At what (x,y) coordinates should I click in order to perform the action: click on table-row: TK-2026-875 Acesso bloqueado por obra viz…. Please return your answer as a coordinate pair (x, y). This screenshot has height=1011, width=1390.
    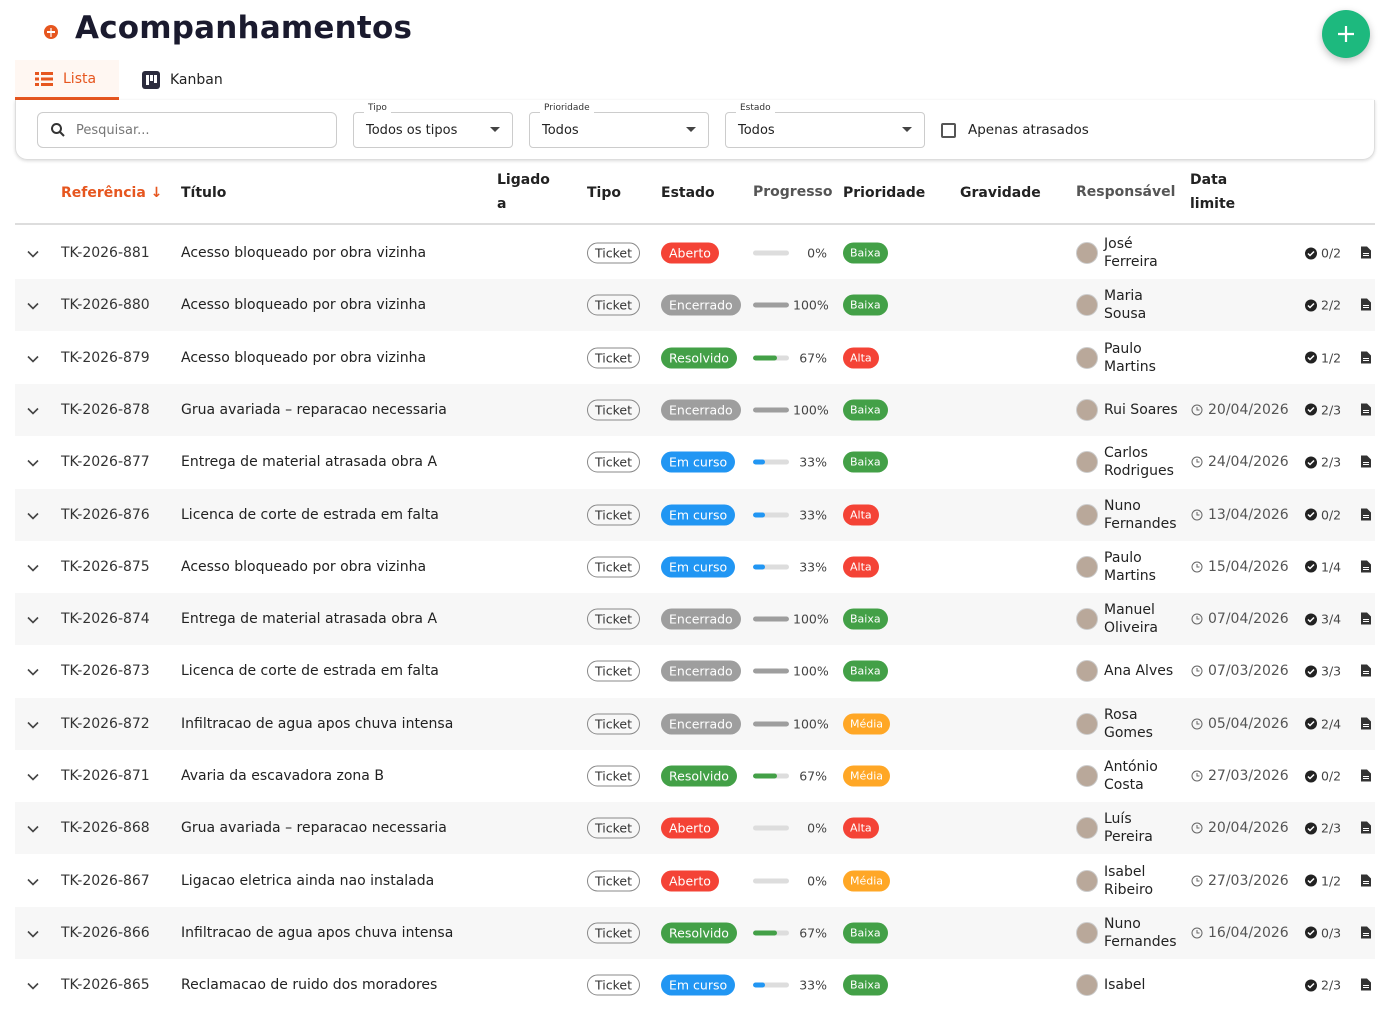
    Looking at the image, I should click on (695, 566).